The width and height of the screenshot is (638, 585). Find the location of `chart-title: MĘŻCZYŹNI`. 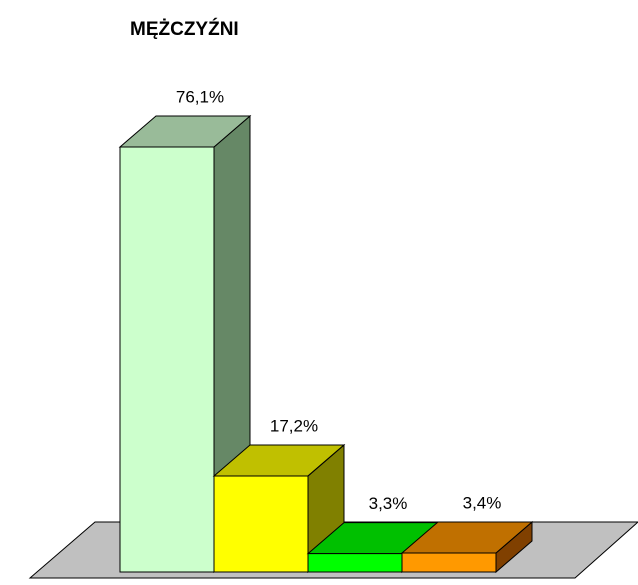

chart-title: MĘŻCZYŹNI is located at coordinates (184, 29).